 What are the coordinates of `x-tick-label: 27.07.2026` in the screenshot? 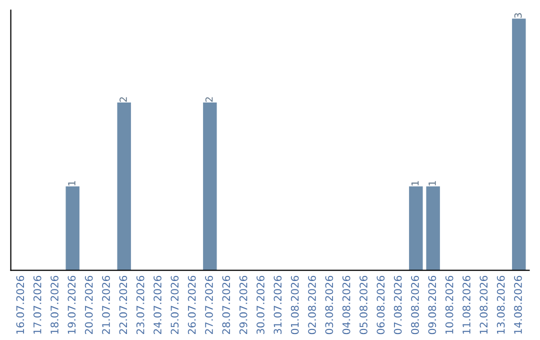 It's located at (209, 305).